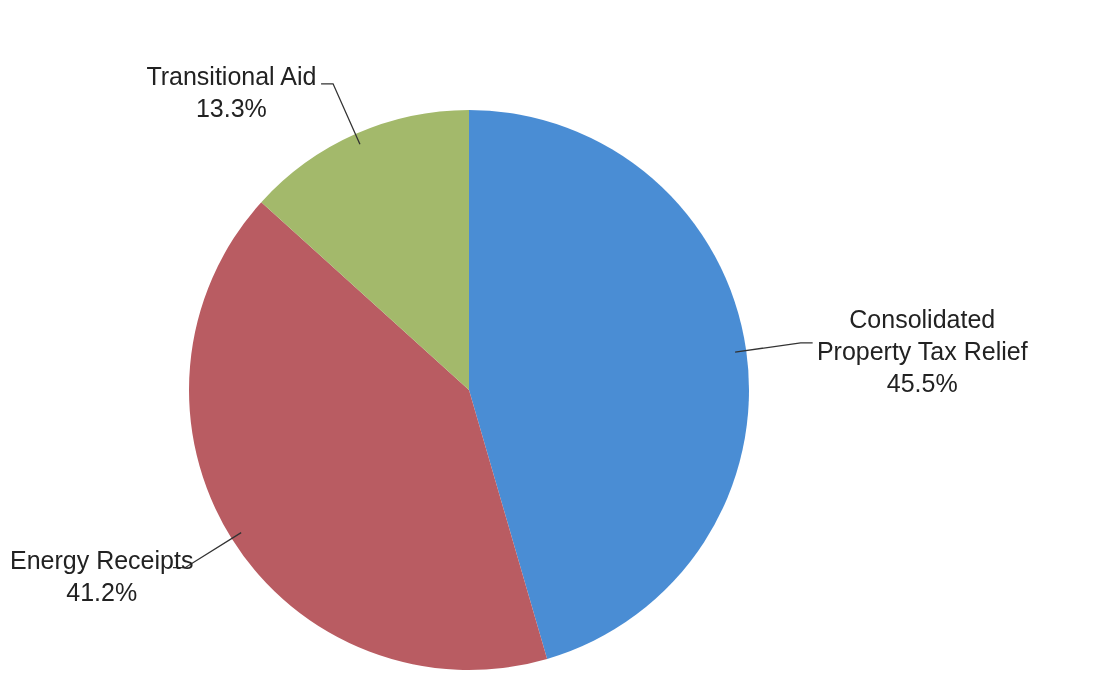 Image resolution: width=1104 pixels, height=685 pixels. What do you see at coordinates (231, 76) in the screenshot?
I see `slice-label: Transitional Aid` at bounding box center [231, 76].